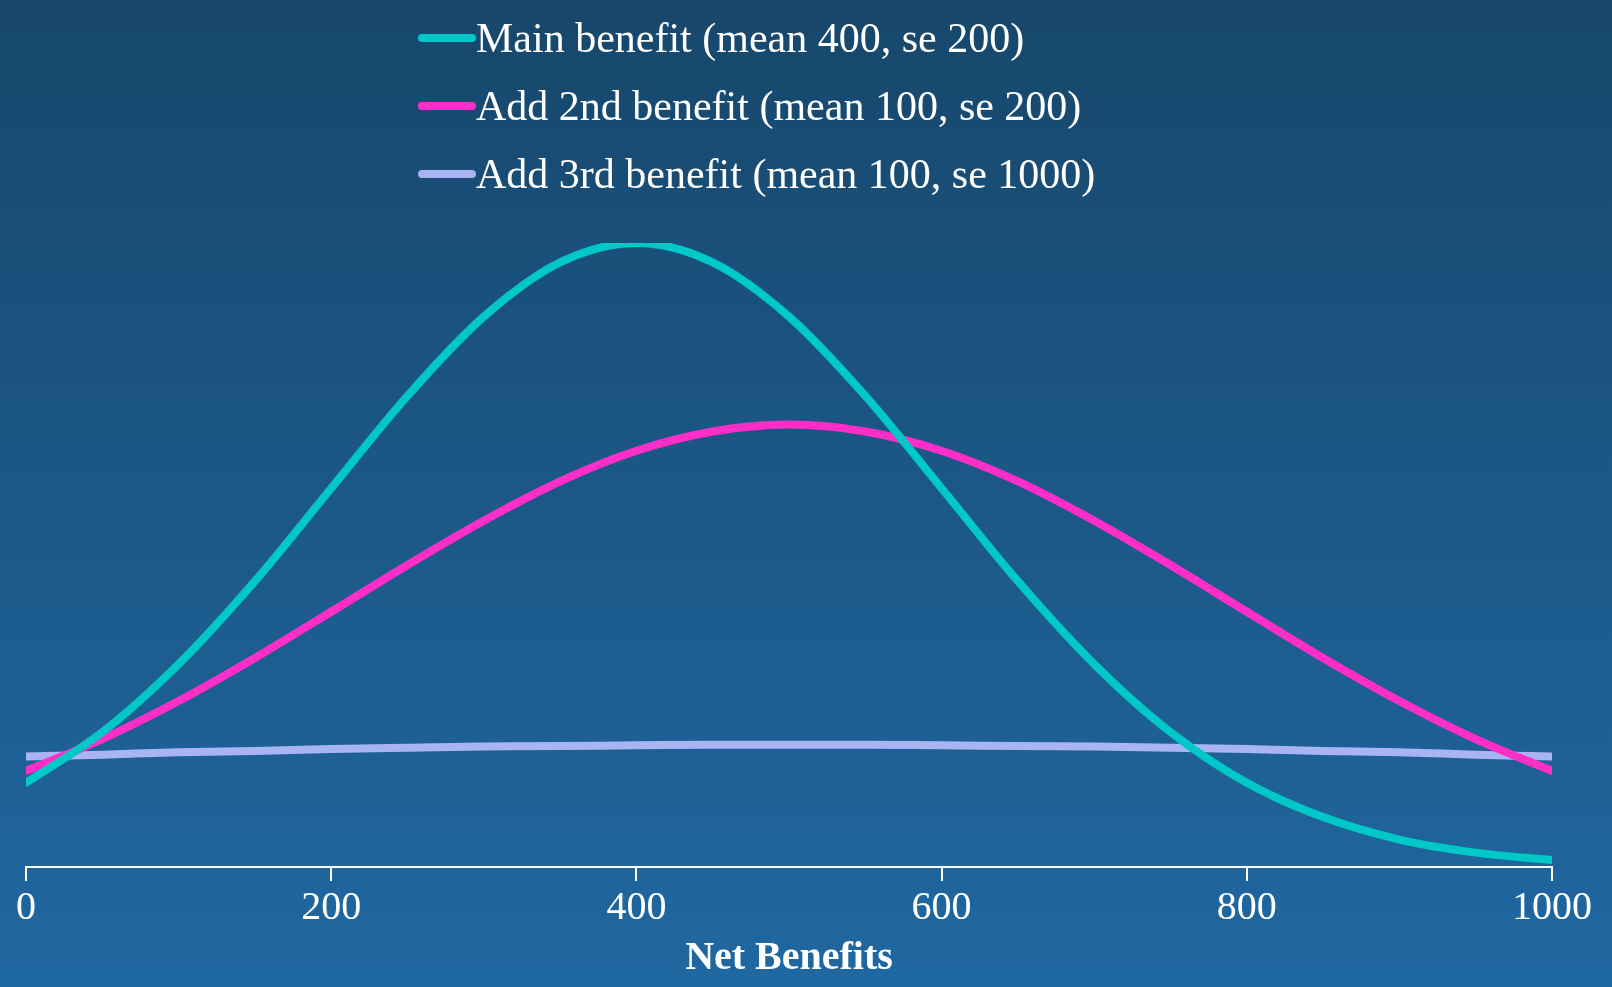  Describe the element at coordinates (636, 905) in the screenshot. I see `x-tick-label: 400` at that location.